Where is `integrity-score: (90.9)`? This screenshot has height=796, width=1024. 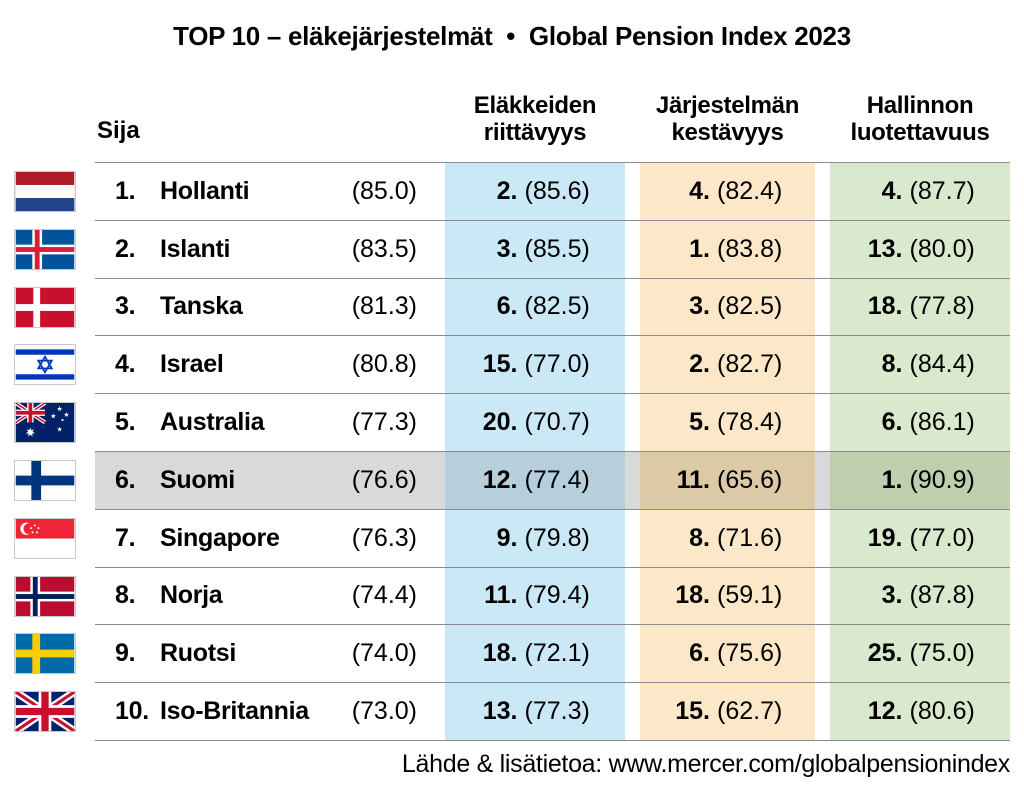 integrity-score: (90.9) is located at coordinates (942, 479).